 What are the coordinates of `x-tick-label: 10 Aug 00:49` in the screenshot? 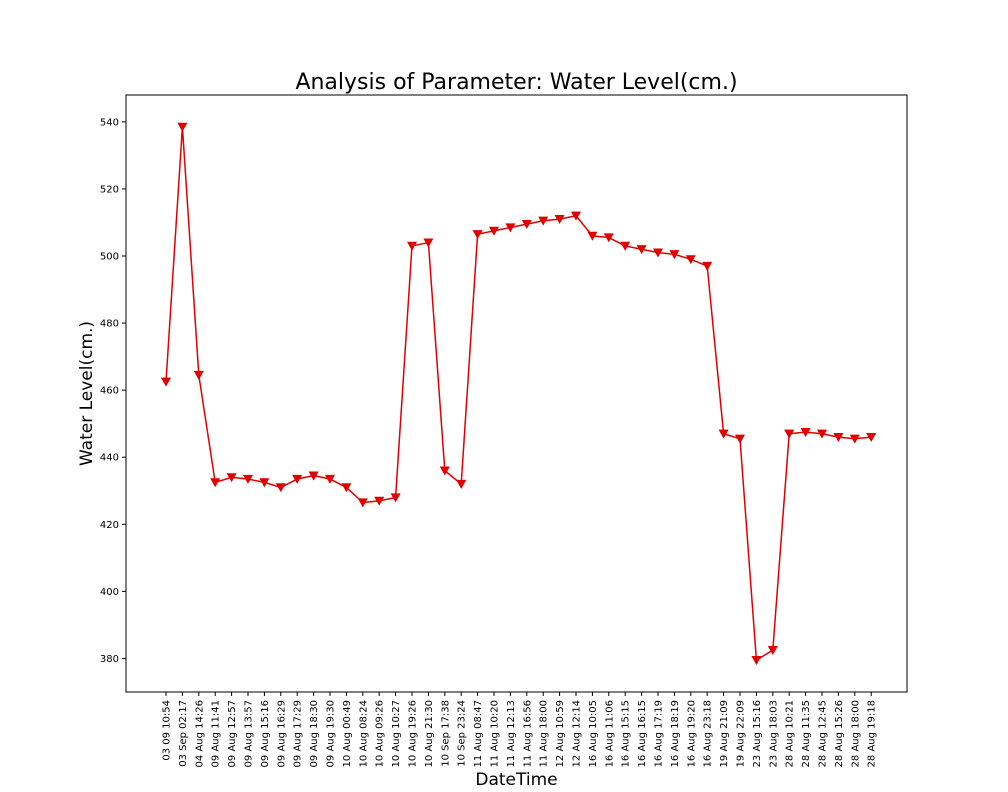 It's located at (347, 733).